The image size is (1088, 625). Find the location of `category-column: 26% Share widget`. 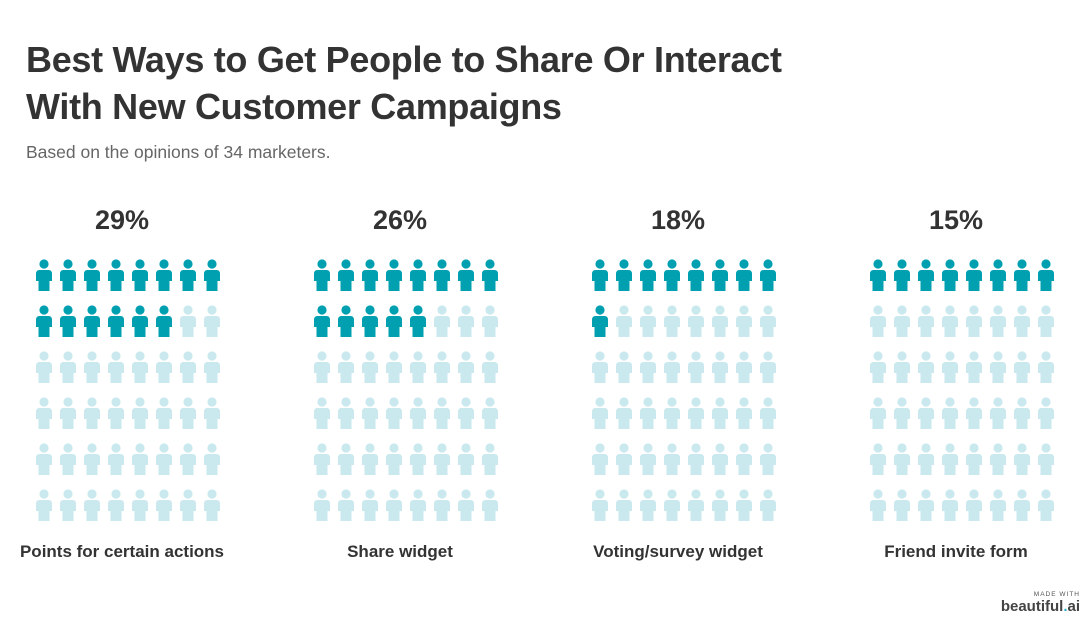

category-column: 26% Share widget is located at coordinates (409, 380).